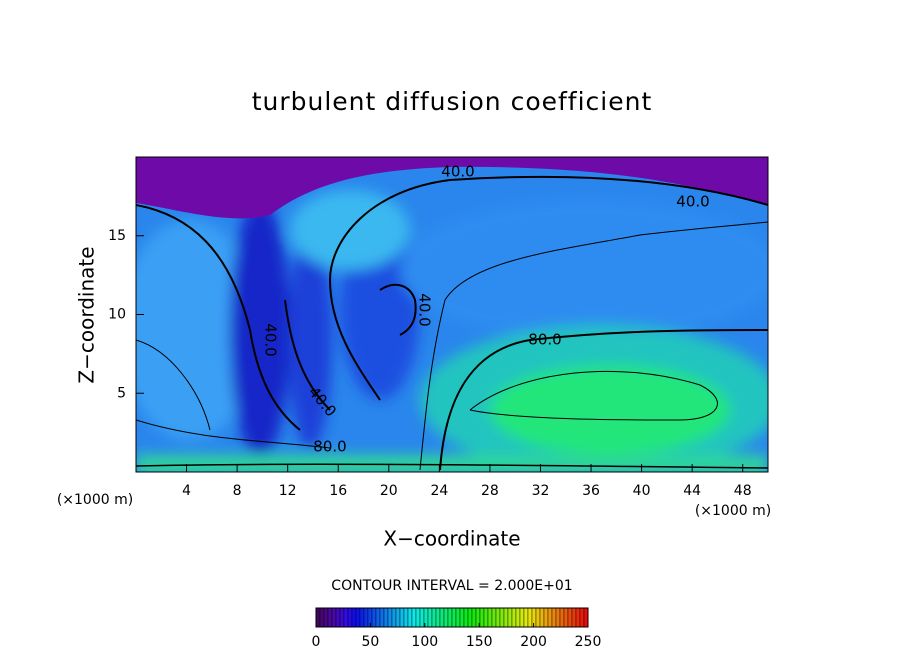 The image size is (904, 654). What do you see at coordinates (424, 642) in the screenshot?
I see `colorbar-tick-label: 100` at bounding box center [424, 642].